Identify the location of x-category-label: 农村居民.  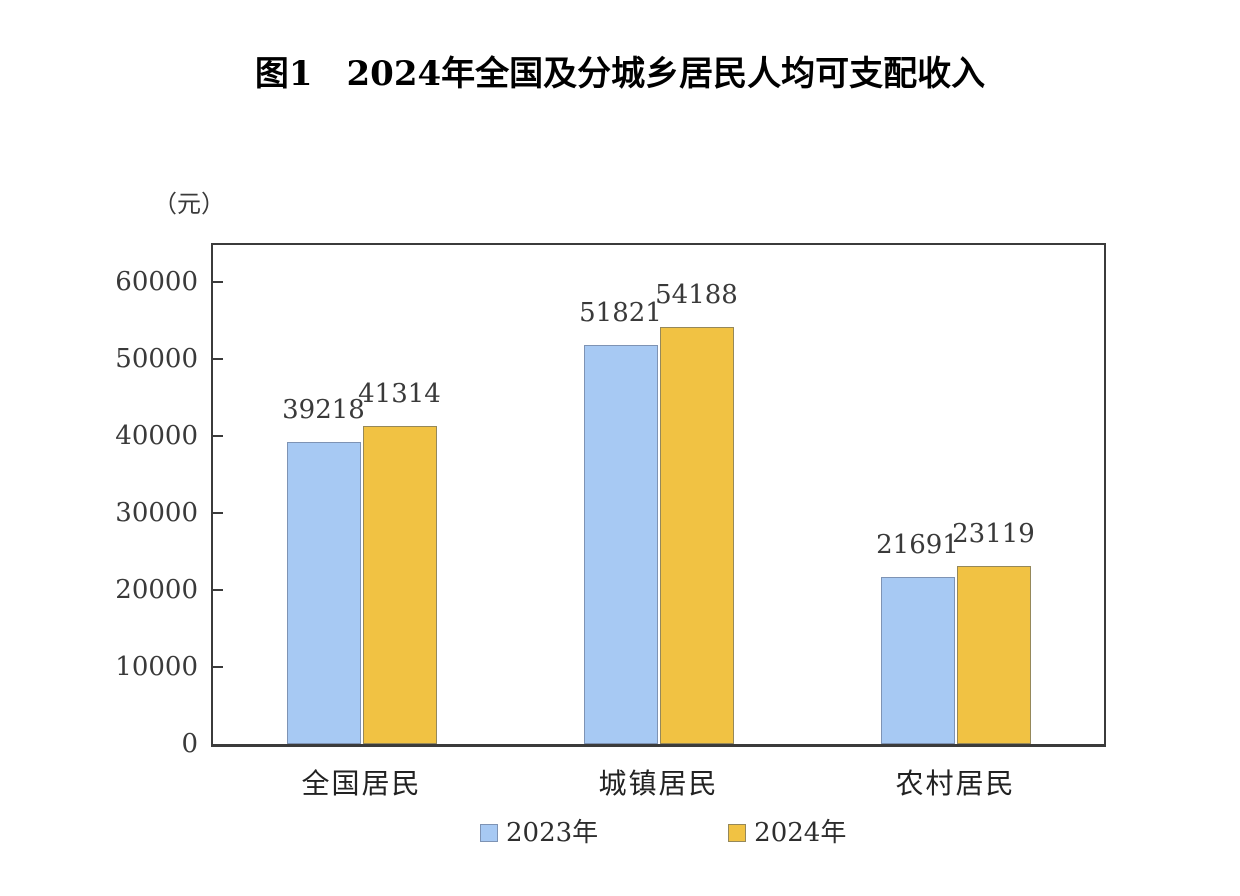
(955, 783).